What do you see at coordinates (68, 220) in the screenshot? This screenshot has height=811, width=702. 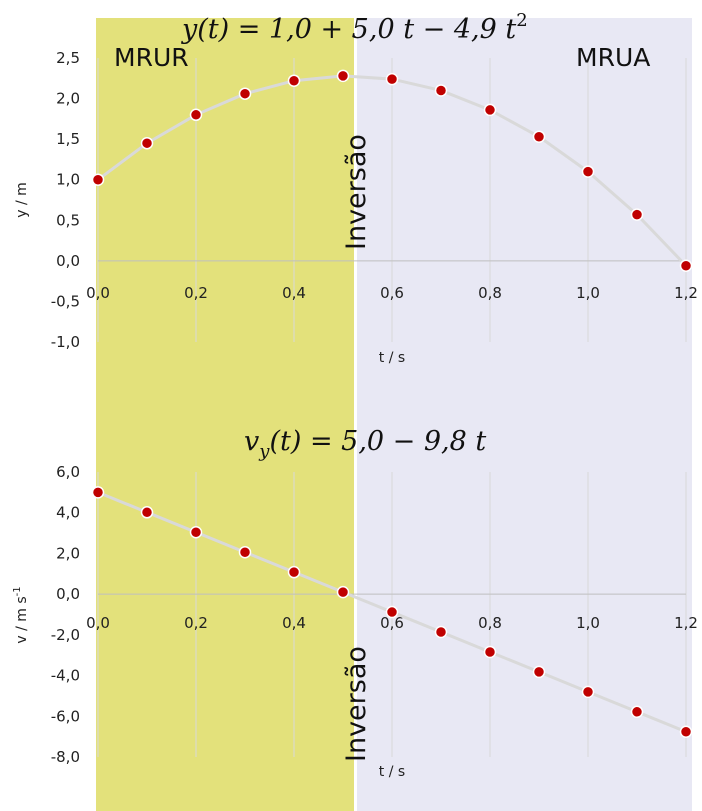 I see `y-tick-label: 0,5` at bounding box center [68, 220].